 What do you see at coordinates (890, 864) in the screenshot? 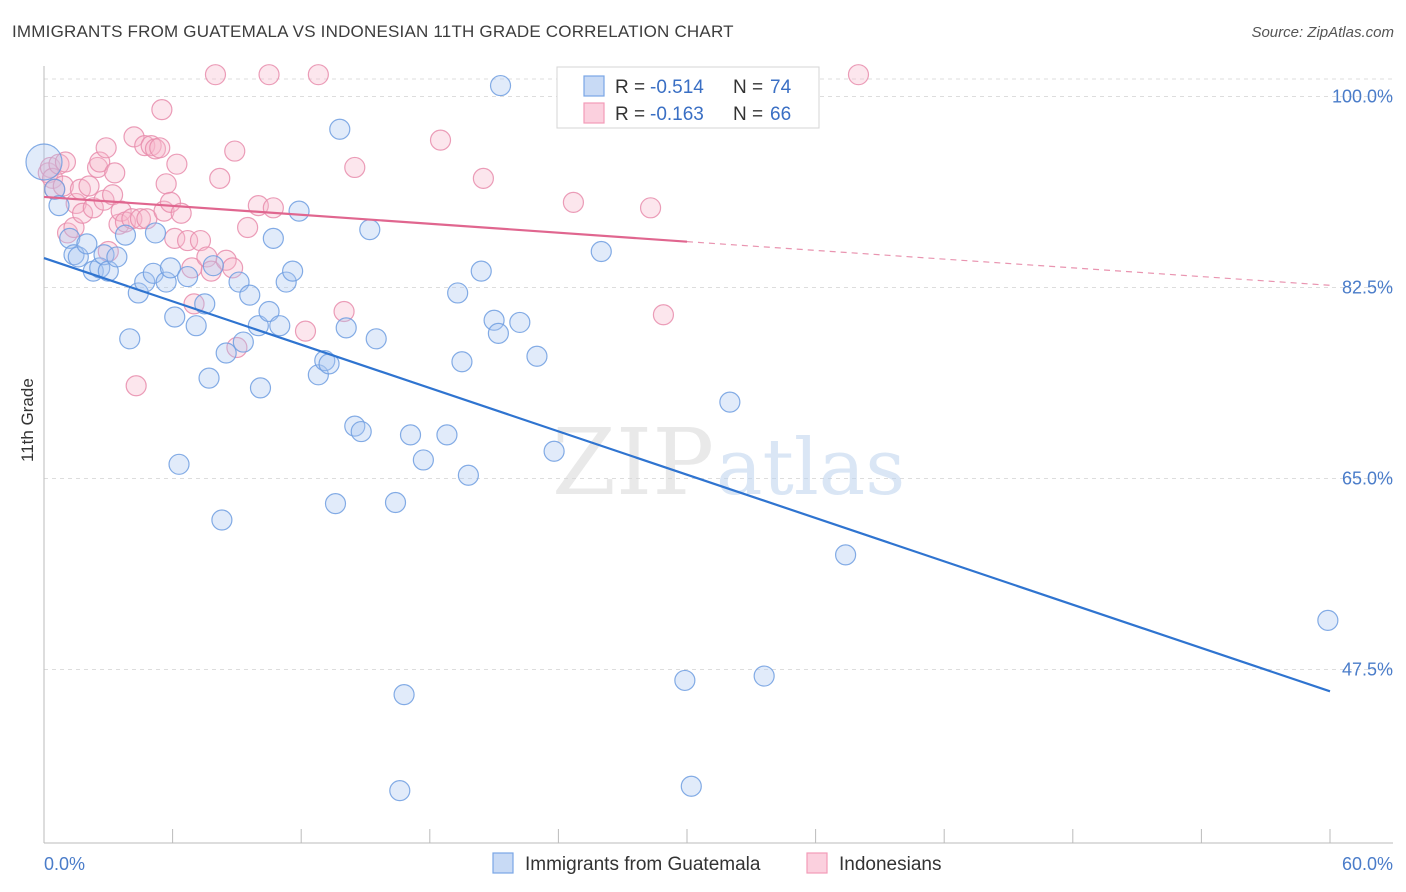
I see `bottom-legend-label-indonesians: Indonesians` at bounding box center [890, 864].